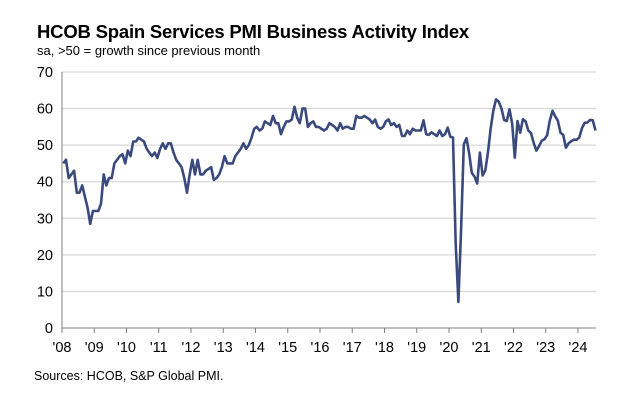  I want to click on x-tick-label: '18, so click(384, 348).